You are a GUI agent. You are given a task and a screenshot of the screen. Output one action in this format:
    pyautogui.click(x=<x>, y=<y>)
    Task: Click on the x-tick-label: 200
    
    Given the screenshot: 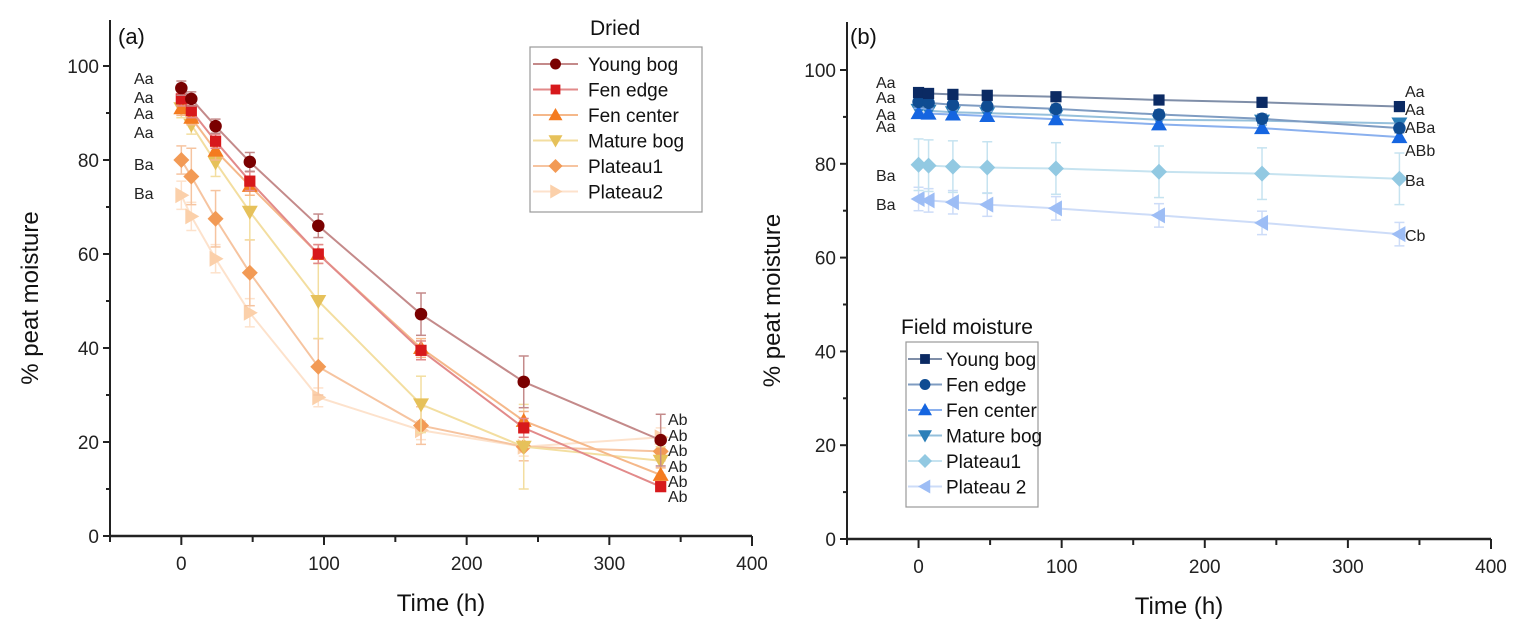 What is the action you would take?
    pyautogui.click(x=467, y=564)
    